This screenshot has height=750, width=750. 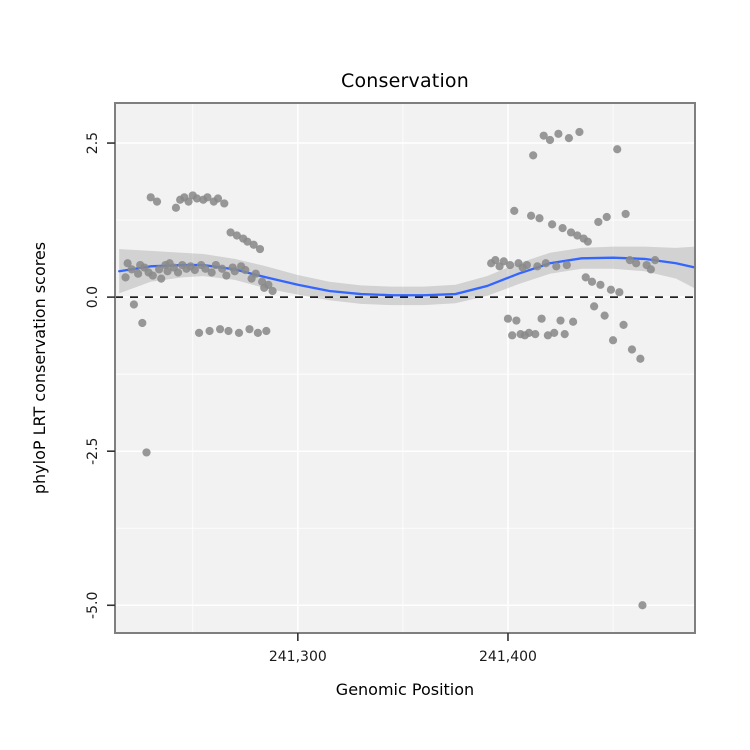 I want to click on x-tick-label: 241,300, so click(x=298, y=657).